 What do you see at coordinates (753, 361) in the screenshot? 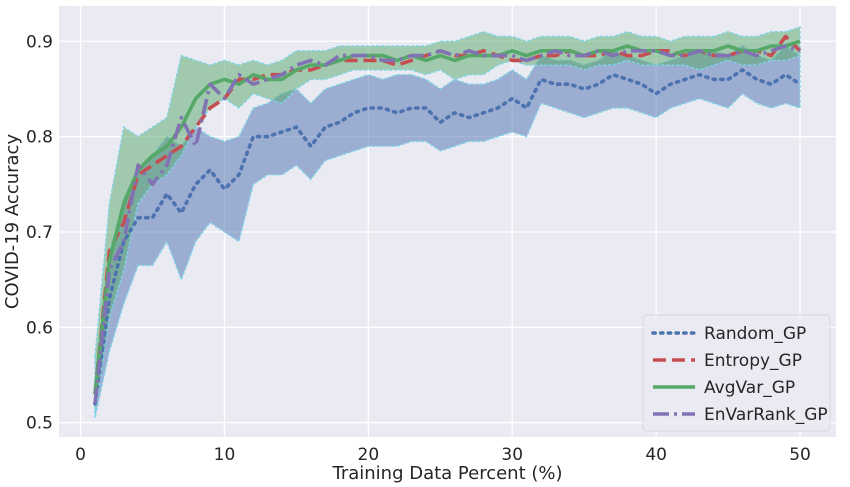
I see `legend-label: Entropy_GP` at bounding box center [753, 361].